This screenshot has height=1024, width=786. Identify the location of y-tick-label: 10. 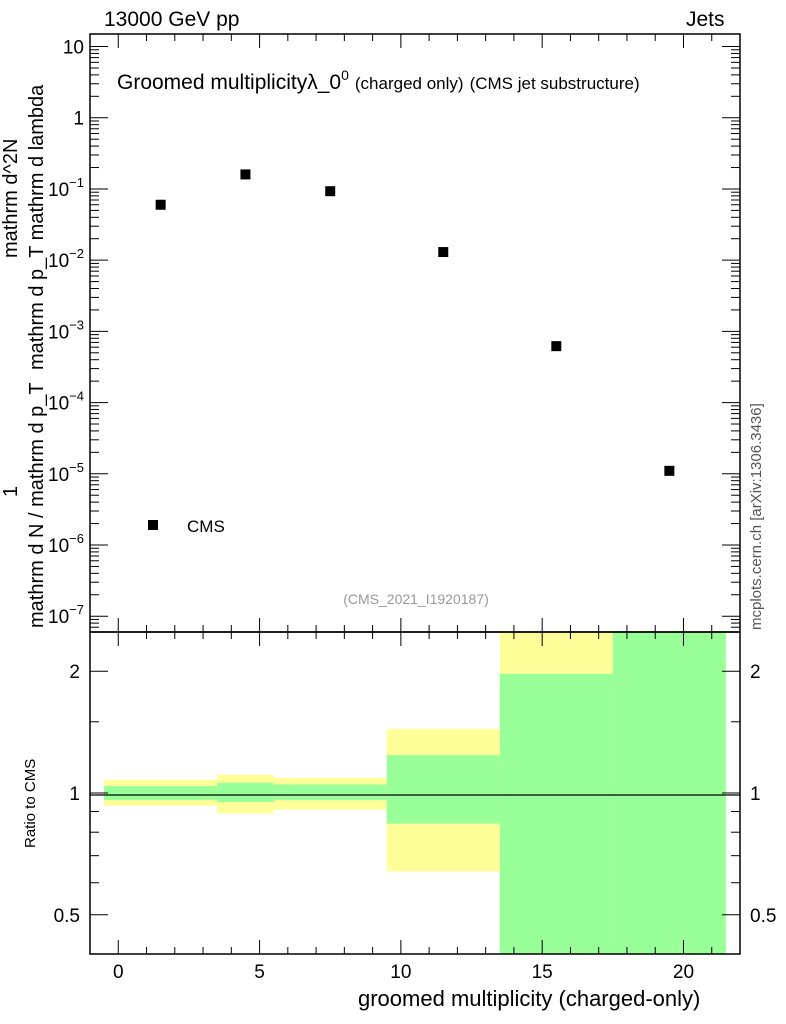
(73, 48).